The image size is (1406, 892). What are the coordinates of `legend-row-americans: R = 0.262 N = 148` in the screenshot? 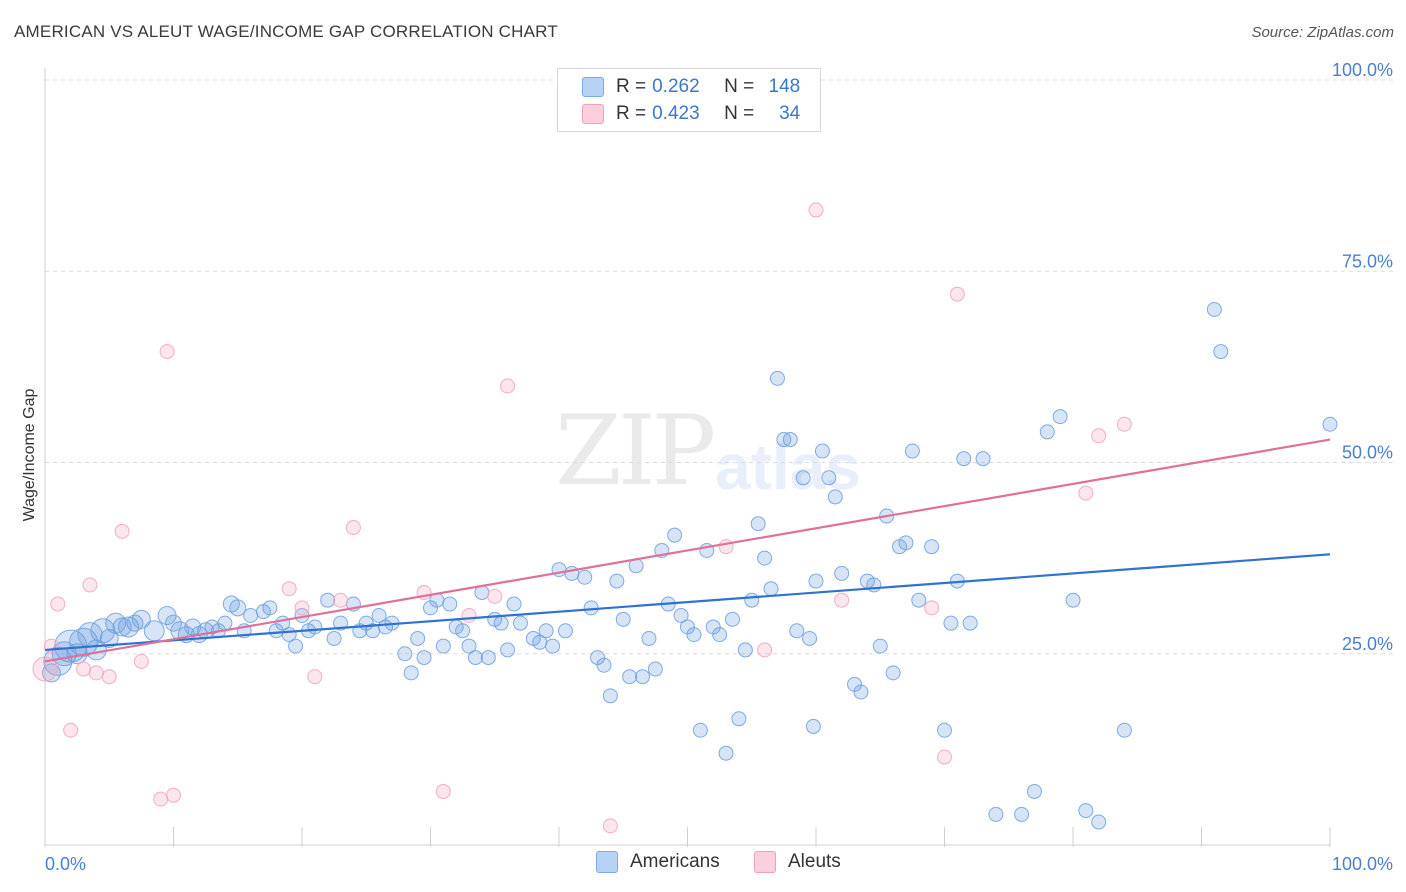 It's located at (691, 87).